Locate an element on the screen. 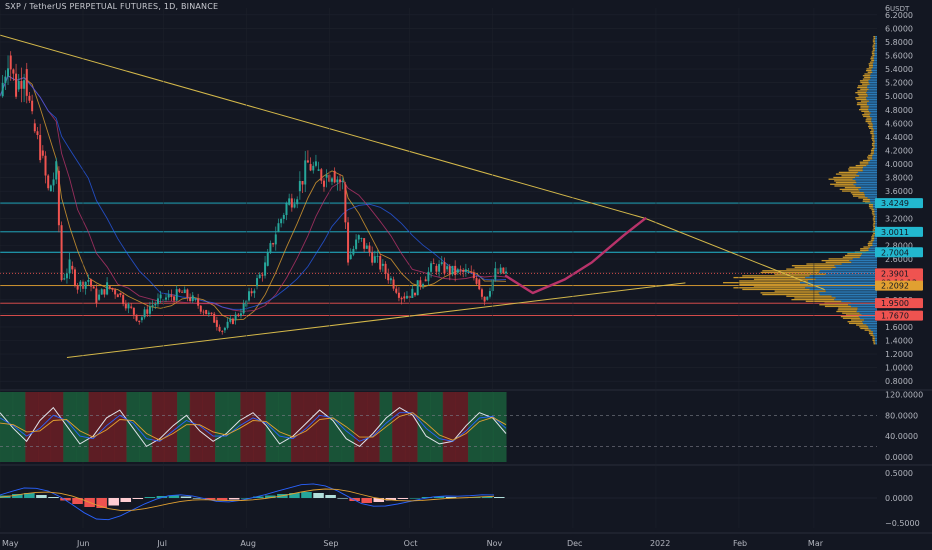 The width and height of the screenshot is (932, 550). price-tick-label: 1.6000 is located at coordinates (899, 327).